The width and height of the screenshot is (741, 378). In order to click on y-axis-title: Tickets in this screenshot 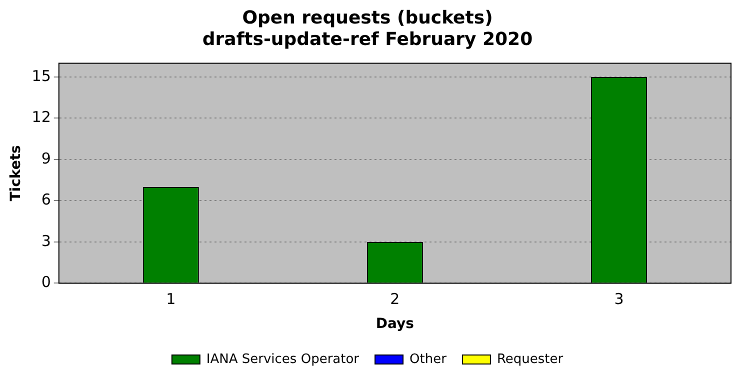, I will do `click(16, 173)`.